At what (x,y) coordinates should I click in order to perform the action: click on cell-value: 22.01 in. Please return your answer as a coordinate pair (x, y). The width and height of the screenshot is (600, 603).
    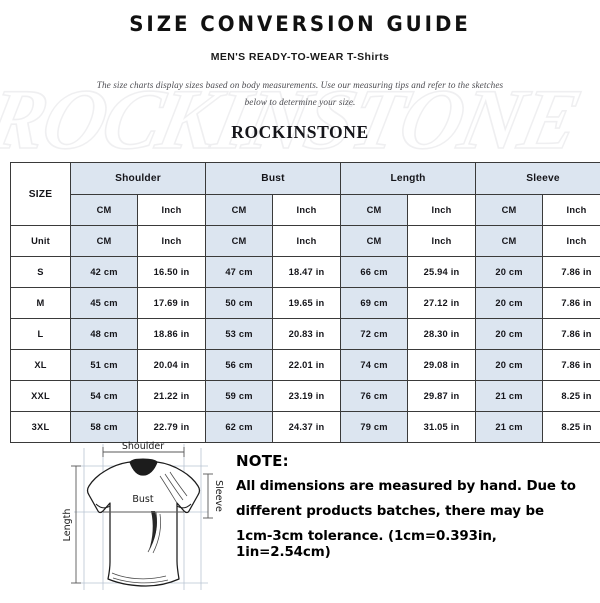
    Looking at the image, I should click on (307, 365).